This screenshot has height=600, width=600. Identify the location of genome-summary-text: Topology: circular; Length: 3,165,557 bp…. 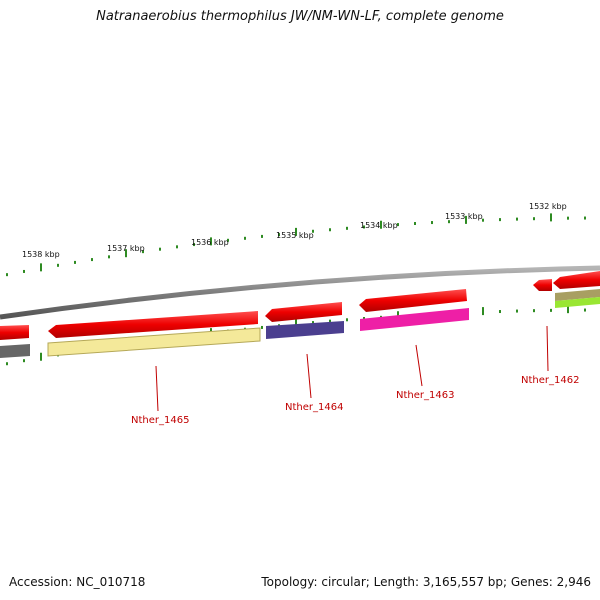
(426, 582).